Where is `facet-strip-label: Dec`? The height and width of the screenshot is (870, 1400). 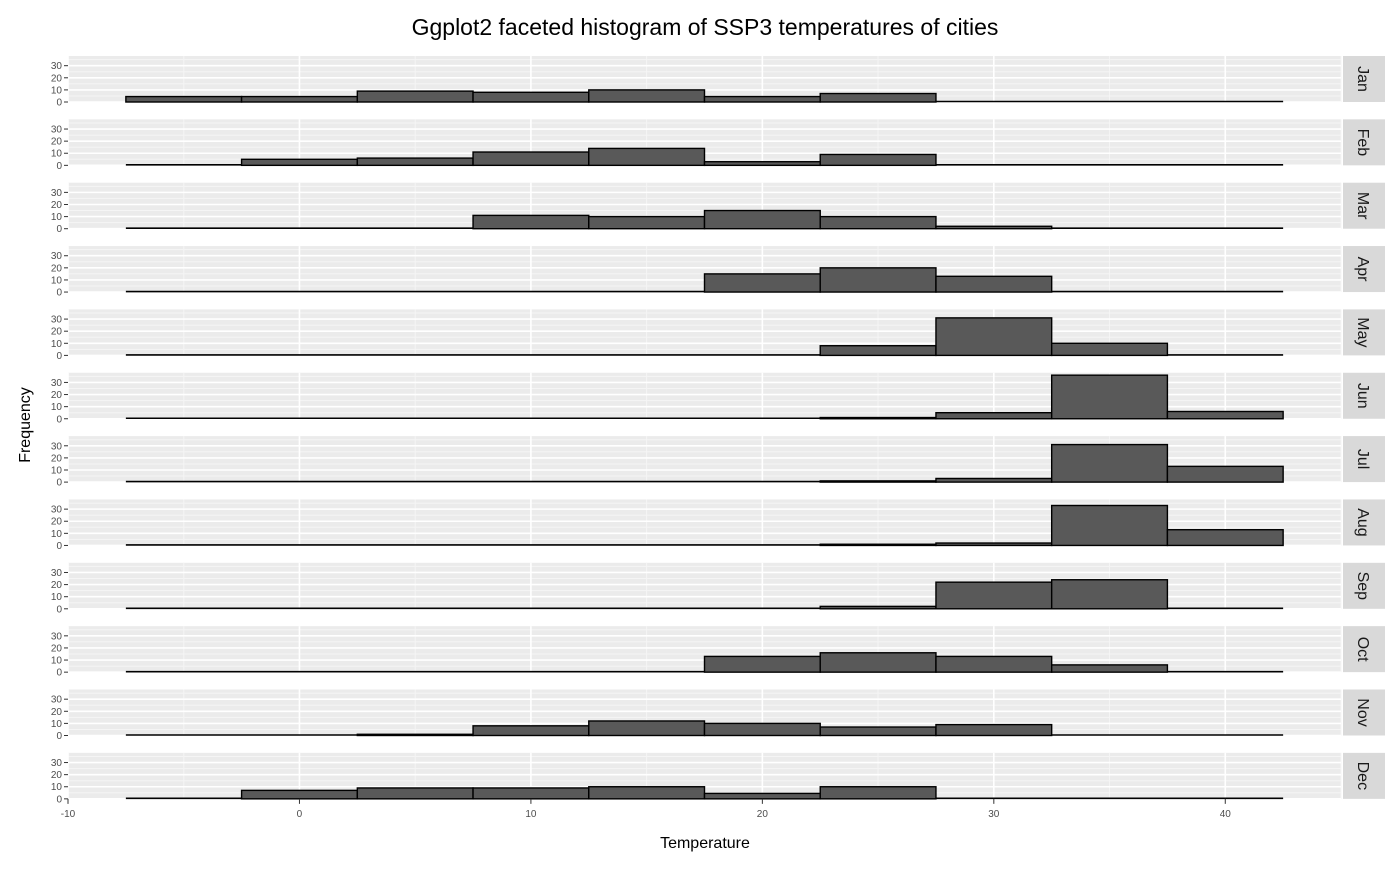
facet-strip-label: Dec is located at coordinates (1362, 776).